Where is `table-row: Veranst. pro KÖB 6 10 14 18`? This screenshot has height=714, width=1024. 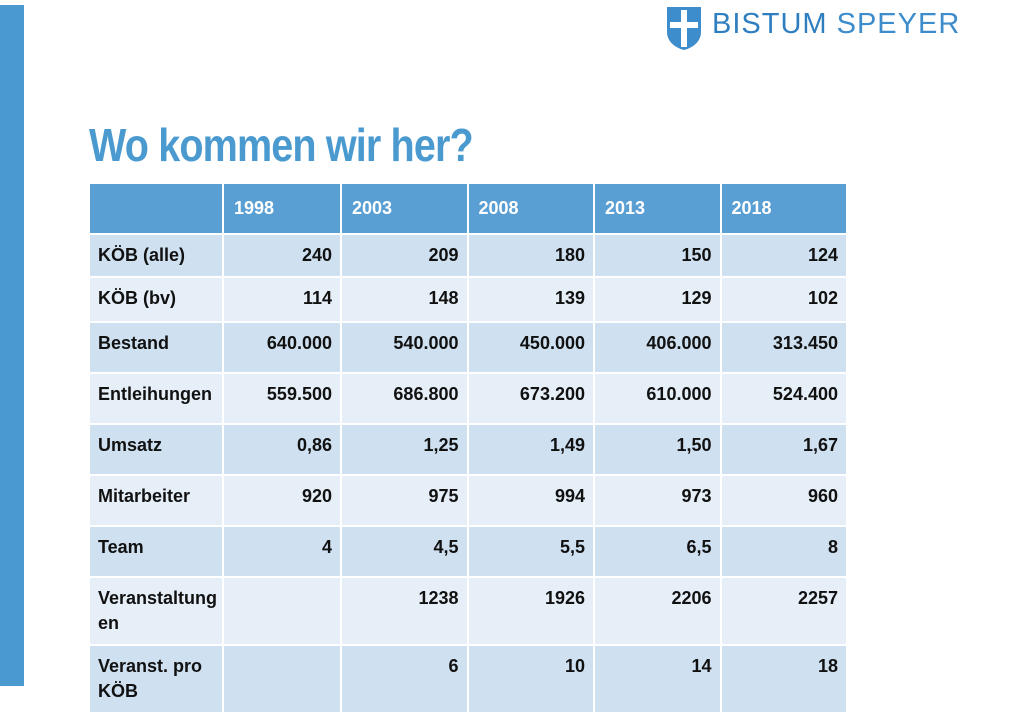
table-row: Veranst. pro KÖB 6 10 14 18 is located at coordinates (468, 679).